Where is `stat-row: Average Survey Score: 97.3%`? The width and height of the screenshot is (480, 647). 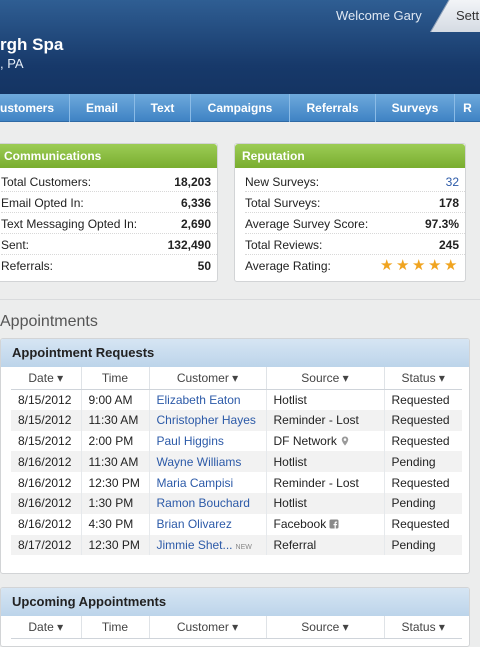 stat-row: Average Survey Score: 97.3% is located at coordinates (355, 223).